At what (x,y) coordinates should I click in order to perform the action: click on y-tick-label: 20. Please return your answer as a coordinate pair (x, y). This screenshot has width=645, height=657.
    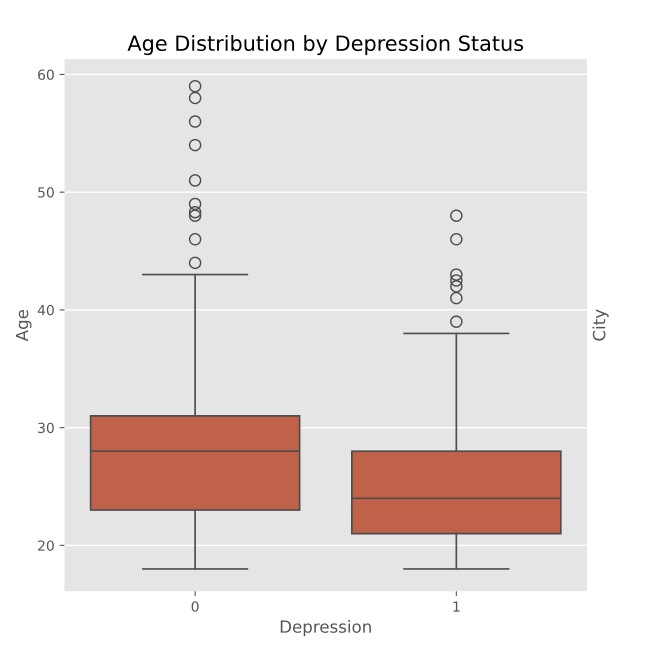
    Looking at the image, I should click on (46, 545).